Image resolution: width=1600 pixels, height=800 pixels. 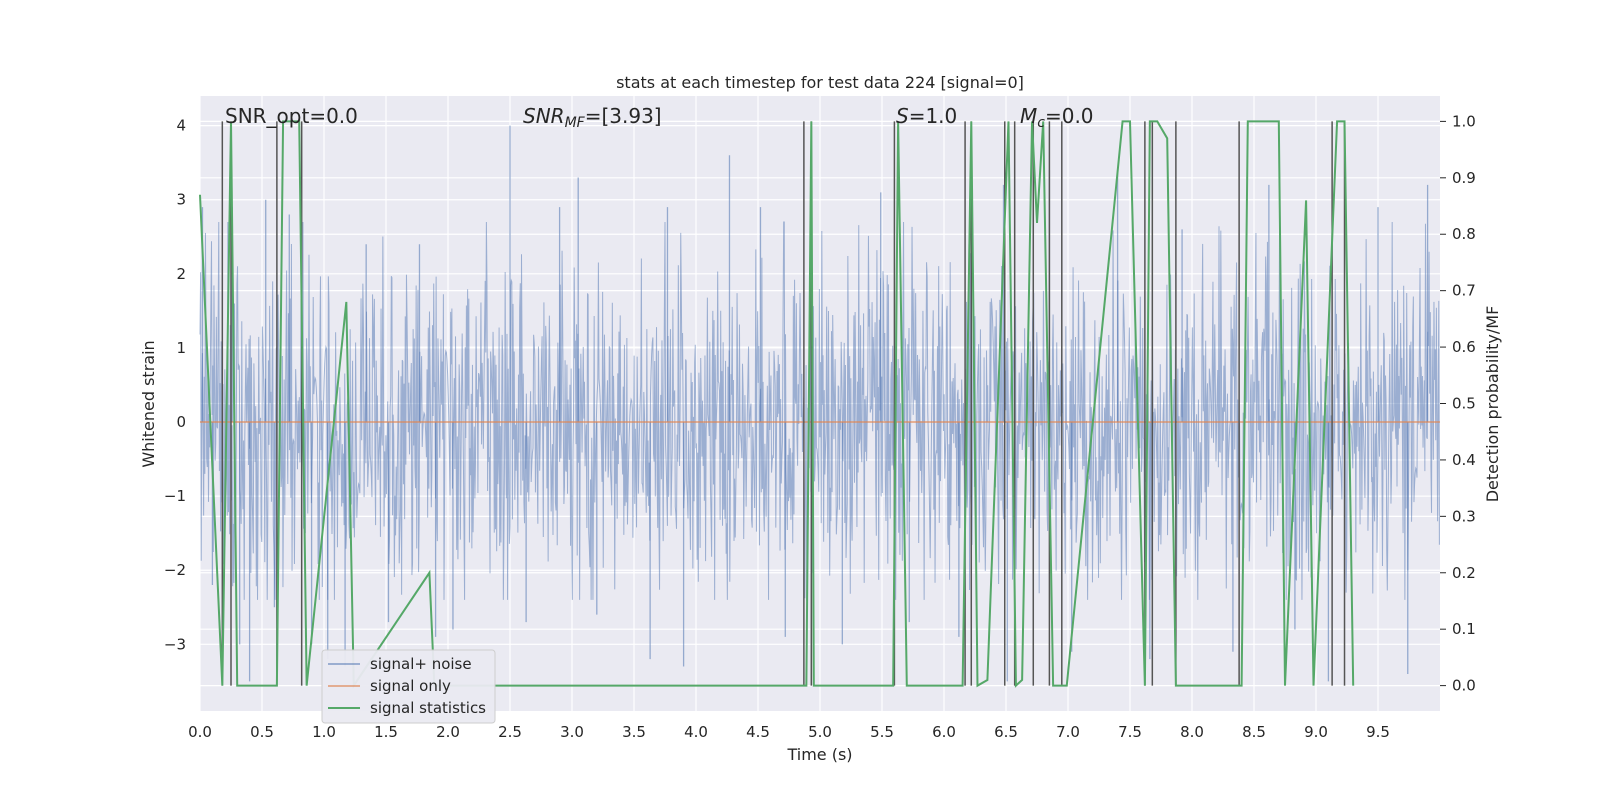 What do you see at coordinates (181, 422) in the screenshot?
I see `y-left-tick-label: 0` at bounding box center [181, 422].